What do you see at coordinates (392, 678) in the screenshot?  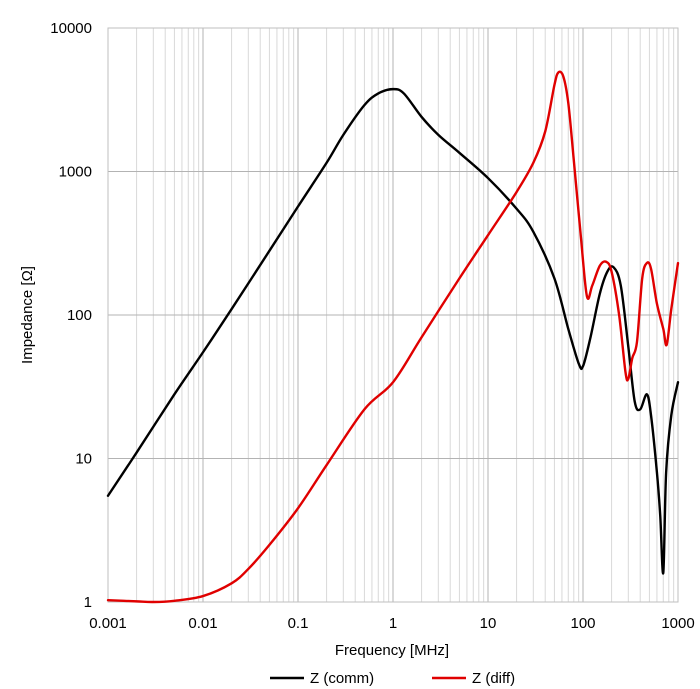 I see `legend: Z (comm) Z (diff)` at bounding box center [392, 678].